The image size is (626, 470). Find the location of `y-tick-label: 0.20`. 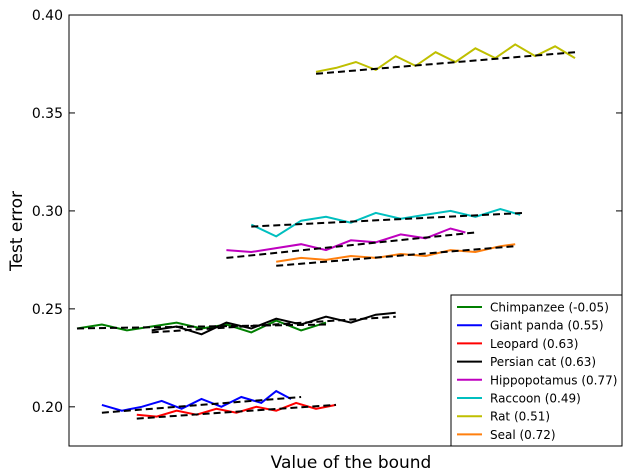

y-tick-label: 0.20 is located at coordinates (47, 408).